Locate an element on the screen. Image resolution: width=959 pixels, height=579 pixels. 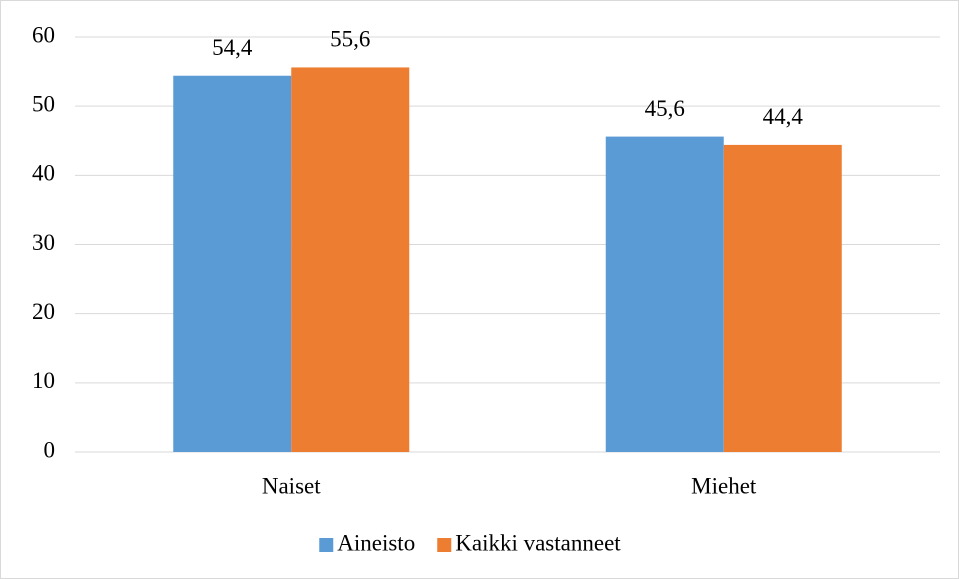
y-tick-label: 50 is located at coordinates (43, 103).